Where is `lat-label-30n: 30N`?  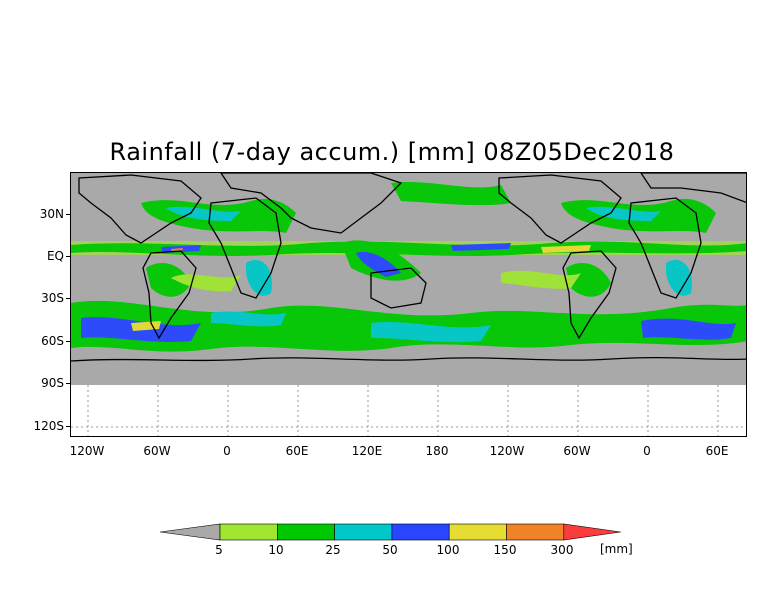
lat-label-30n: 30N is located at coordinates (51, 214).